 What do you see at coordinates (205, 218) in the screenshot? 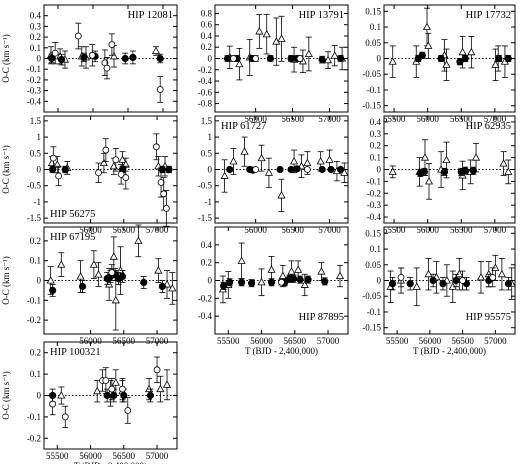
I see `y-tick-label: -1.5` at bounding box center [205, 218].